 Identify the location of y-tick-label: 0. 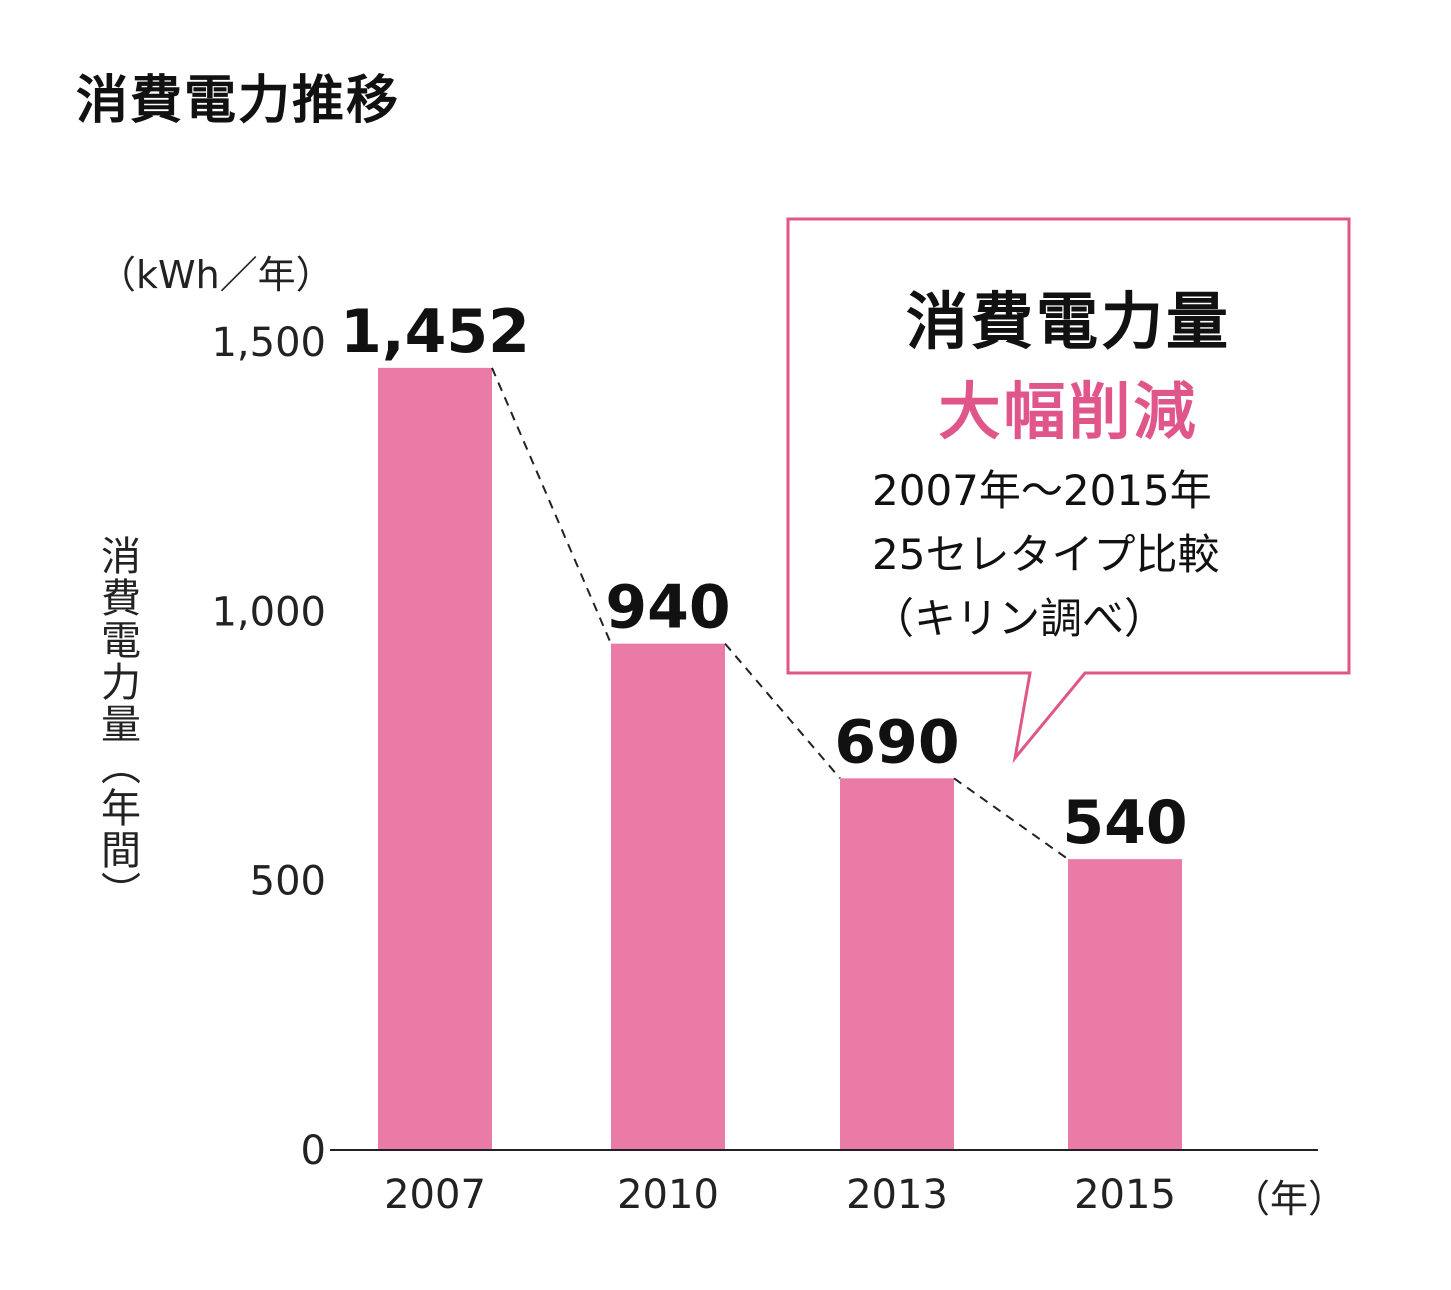
(313, 1151).